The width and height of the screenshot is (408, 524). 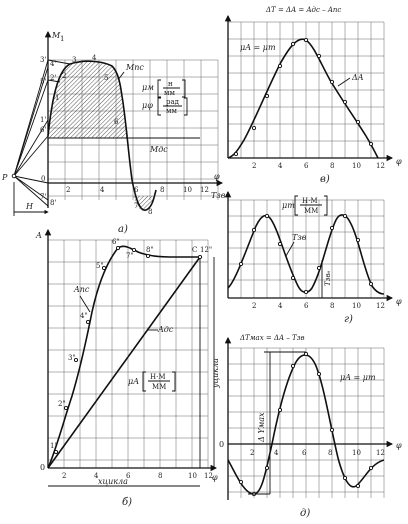 I want to click on panel-b-label-adc: Aдс, so click(x=165, y=329).